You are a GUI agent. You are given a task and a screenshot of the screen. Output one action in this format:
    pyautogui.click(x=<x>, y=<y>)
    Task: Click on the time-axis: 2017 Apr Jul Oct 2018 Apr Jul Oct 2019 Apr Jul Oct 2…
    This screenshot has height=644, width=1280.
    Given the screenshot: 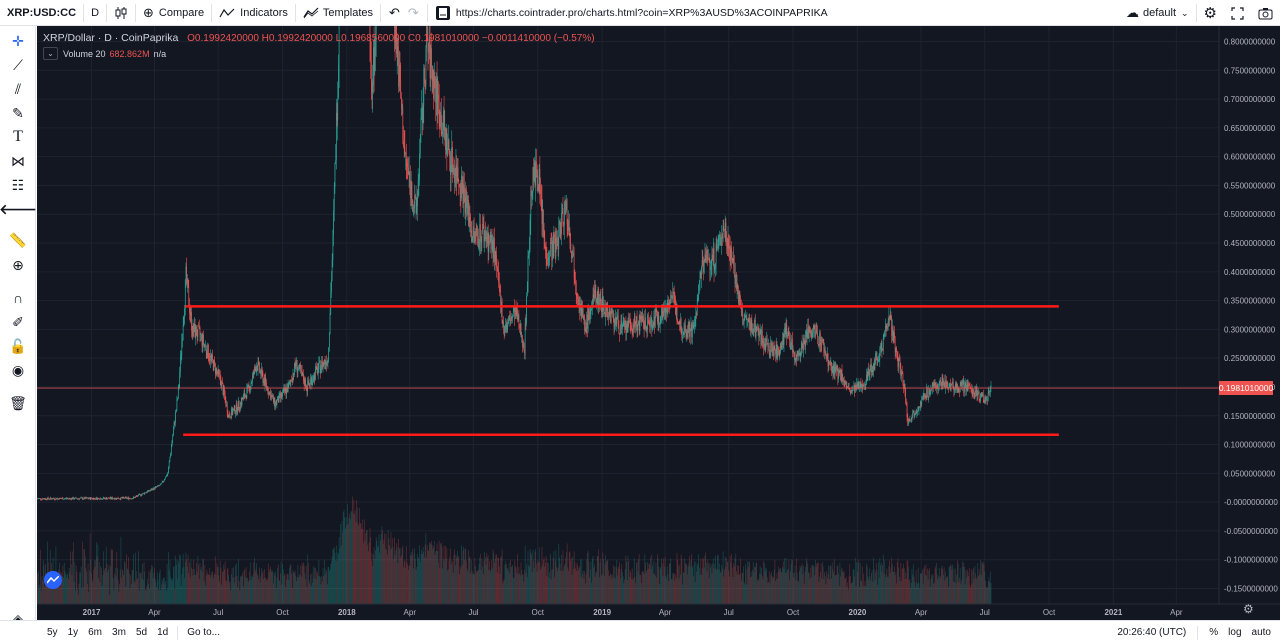 What is the action you would take?
    pyautogui.click(x=658, y=610)
    